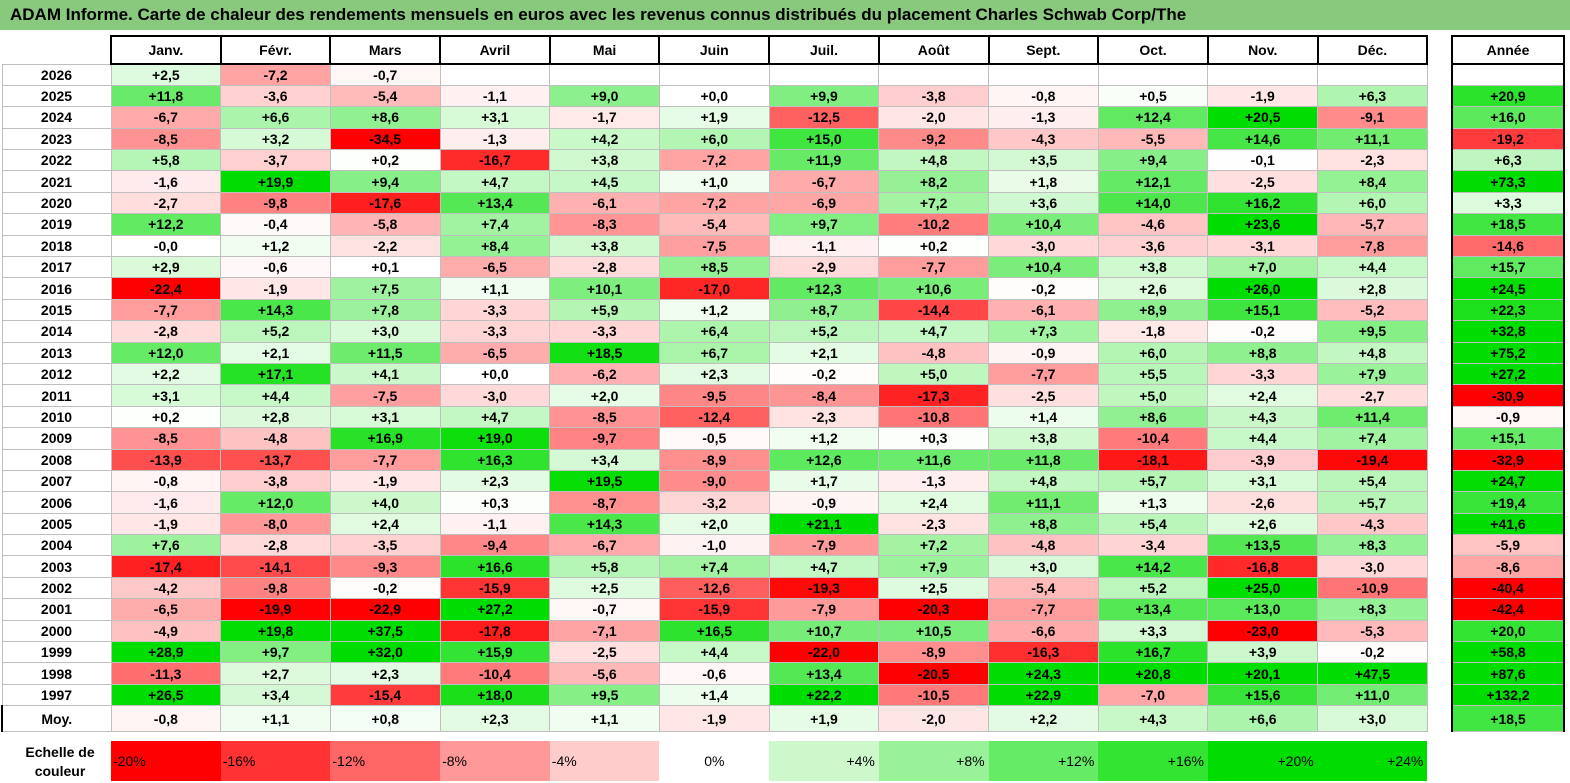 The height and width of the screenshot is (783, 1570). Describe the element at coordinates (495, 267) in the screenshot. I see `month-return-cell: -6,5` at that location.